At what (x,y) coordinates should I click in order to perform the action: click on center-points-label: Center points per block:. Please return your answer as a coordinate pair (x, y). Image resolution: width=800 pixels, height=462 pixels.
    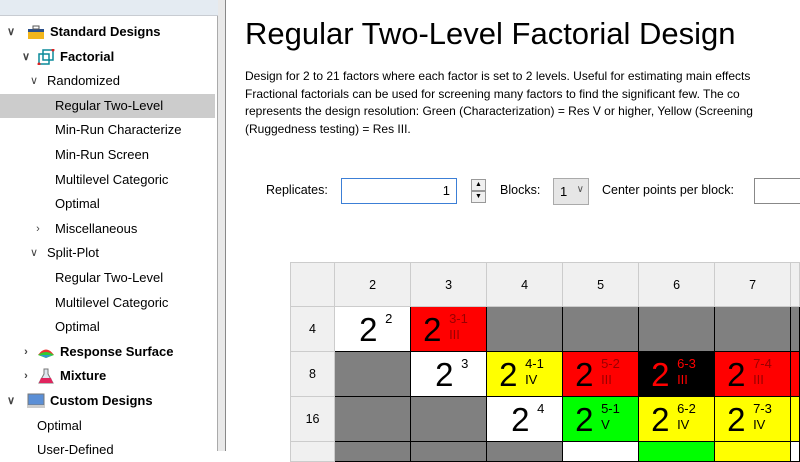
    Looking at the image, I should click on (668, 190).